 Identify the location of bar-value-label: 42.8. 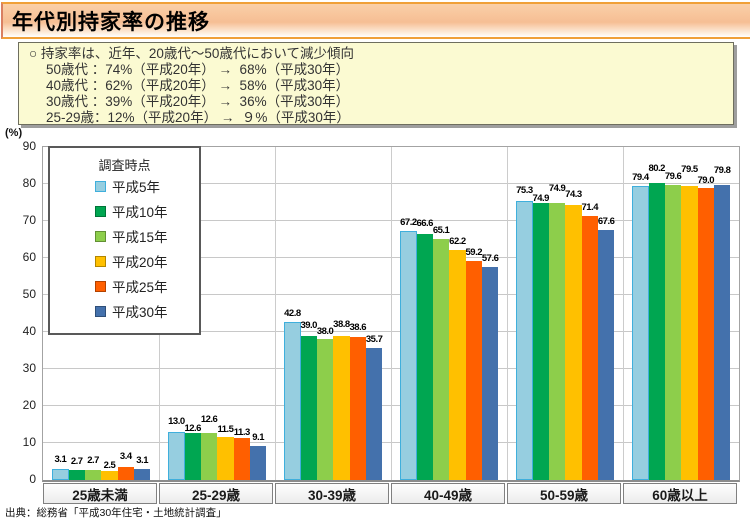
(292, 313).